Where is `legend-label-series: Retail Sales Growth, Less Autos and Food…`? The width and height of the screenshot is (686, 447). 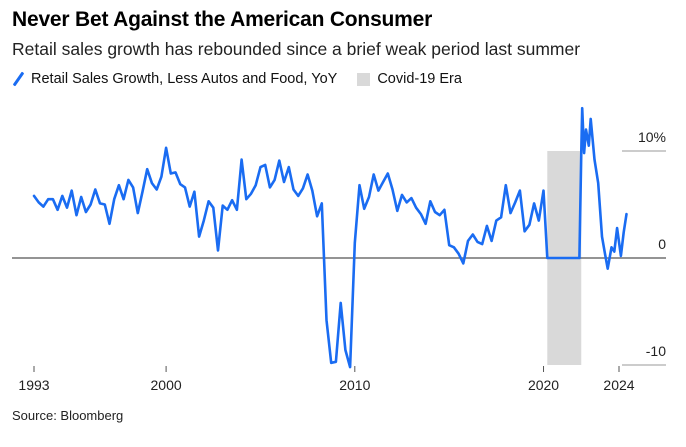 legend-label-series: Retail Sales Growth, Less Autos and Food… is located at coordinates (184, 79).